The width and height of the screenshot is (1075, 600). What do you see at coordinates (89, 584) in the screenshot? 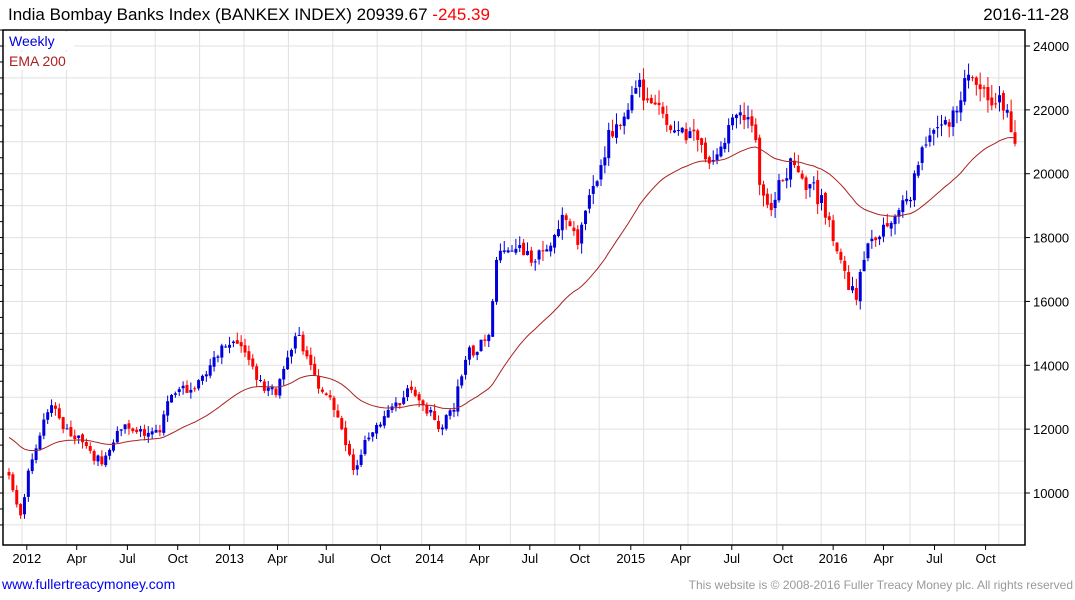
I see `site-link: www.fullertreacymoney.com` at bounding box center [89, 584].